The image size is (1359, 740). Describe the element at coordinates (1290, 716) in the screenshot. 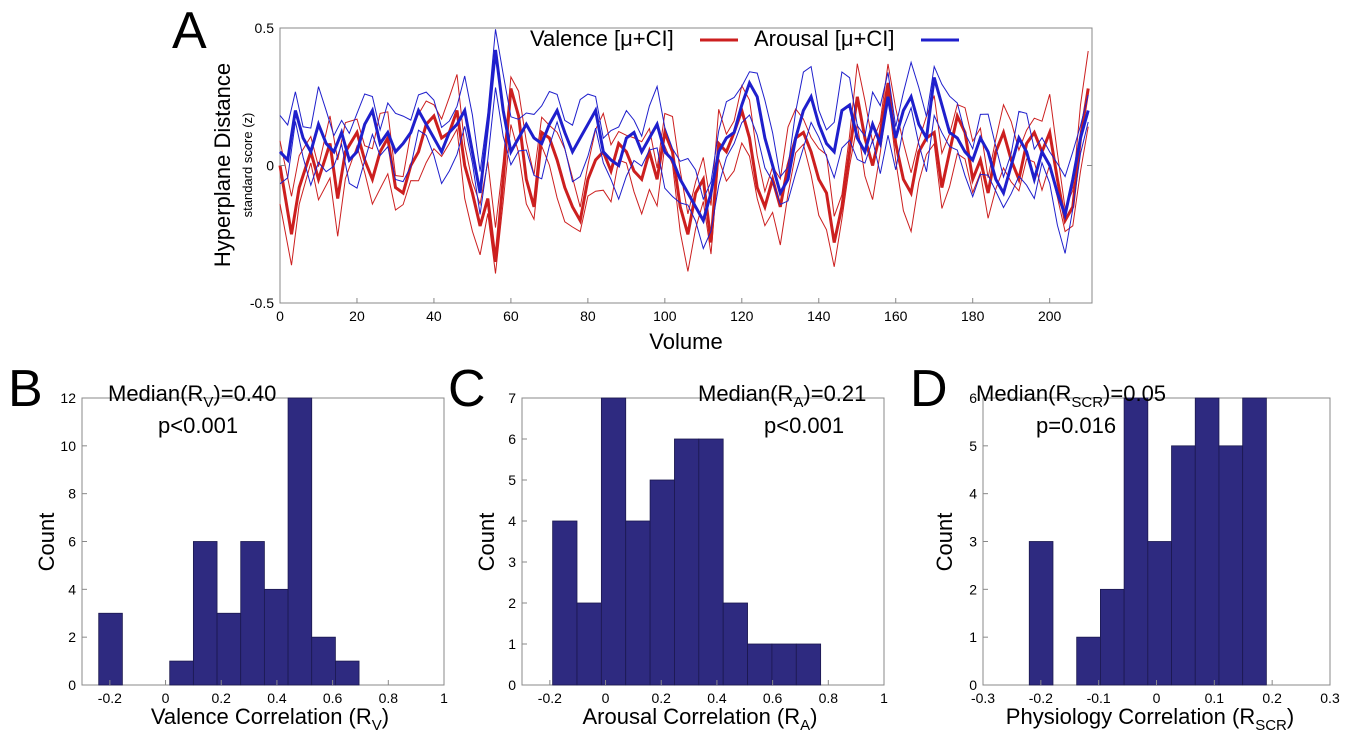

I see `x-axis-label-d-end: )` at that location.